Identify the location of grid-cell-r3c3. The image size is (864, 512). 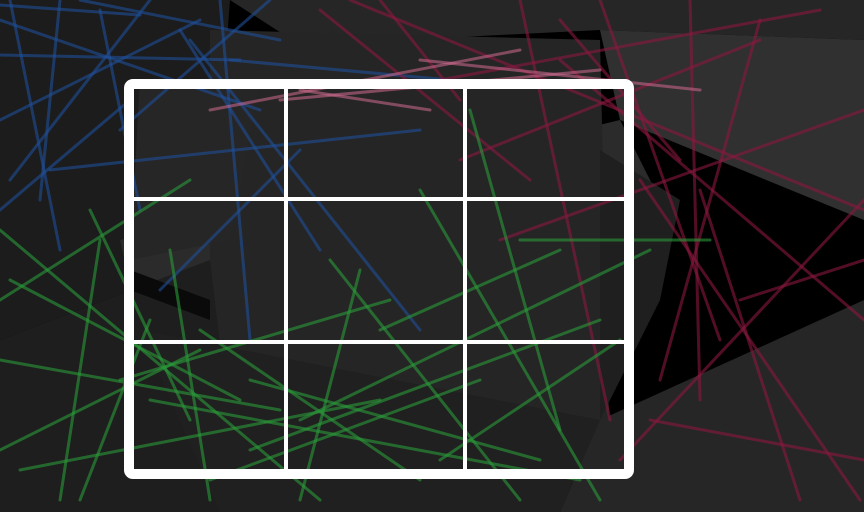
(545, 406).